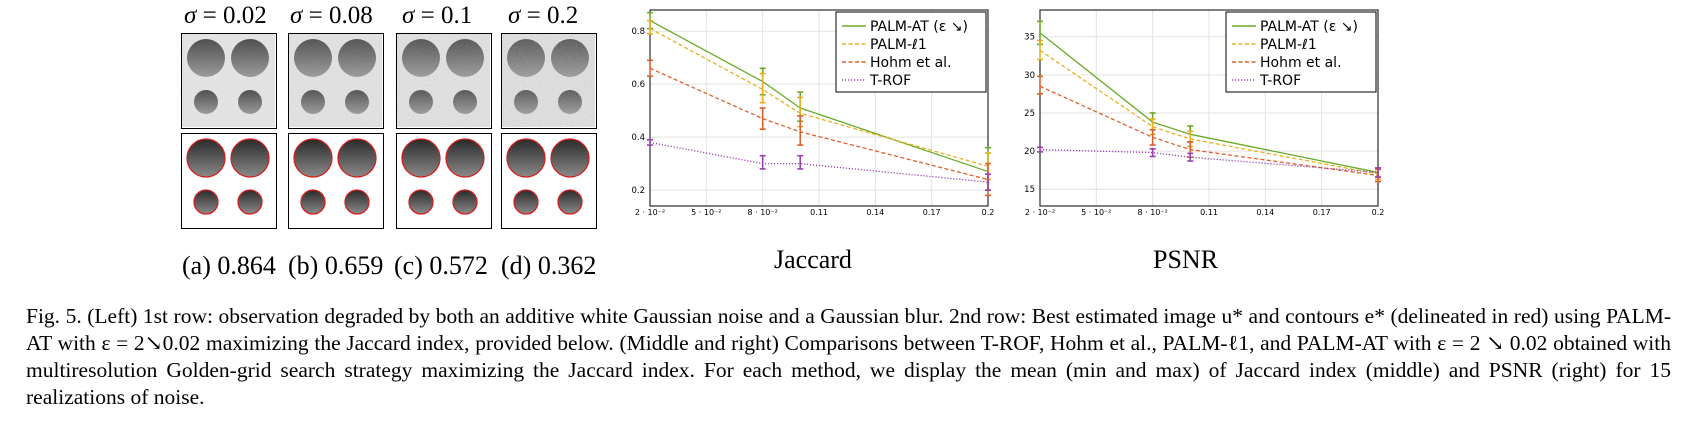 The height and width of the screenshot is (427, 1697). What do you see at coordinates (1209, 212) in the screenshot?
I see `psnr-xtick-label: 0.11` at bounding box center [1209, 212].